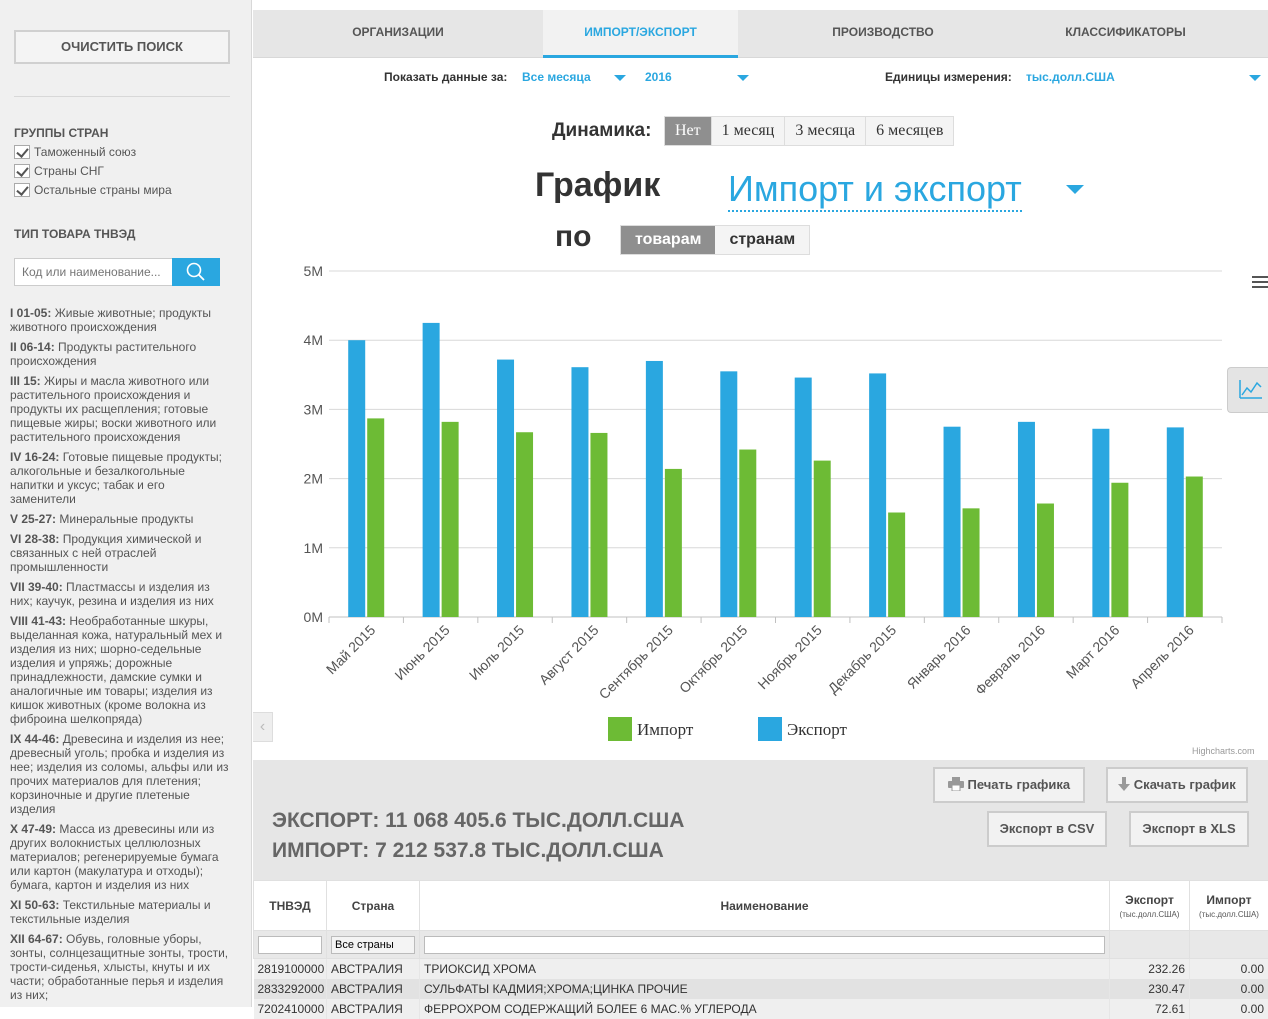 The width and height of the screenshot is (1268, 1019). Describe the element at coordinates (94, 272) in the screenshot. I see `tnved-search-input` at that location.